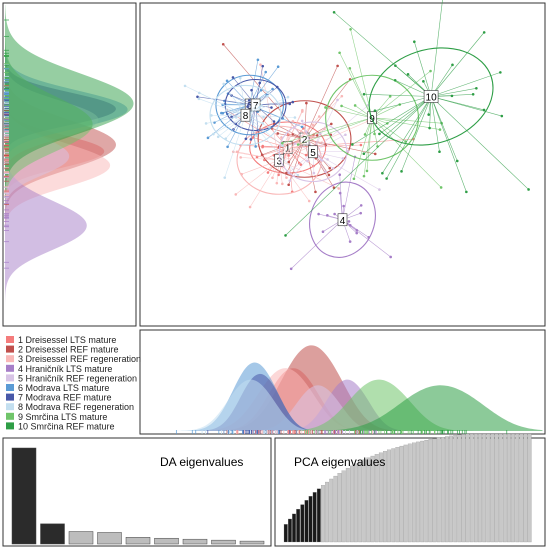 The width and height of the screenshot is (550, 550). What do you see at coordinates (339, 462) in the screenshot?
I see `pca-eigenvalues-title: PCA eigenvalues` at bounding box center [339, 462].